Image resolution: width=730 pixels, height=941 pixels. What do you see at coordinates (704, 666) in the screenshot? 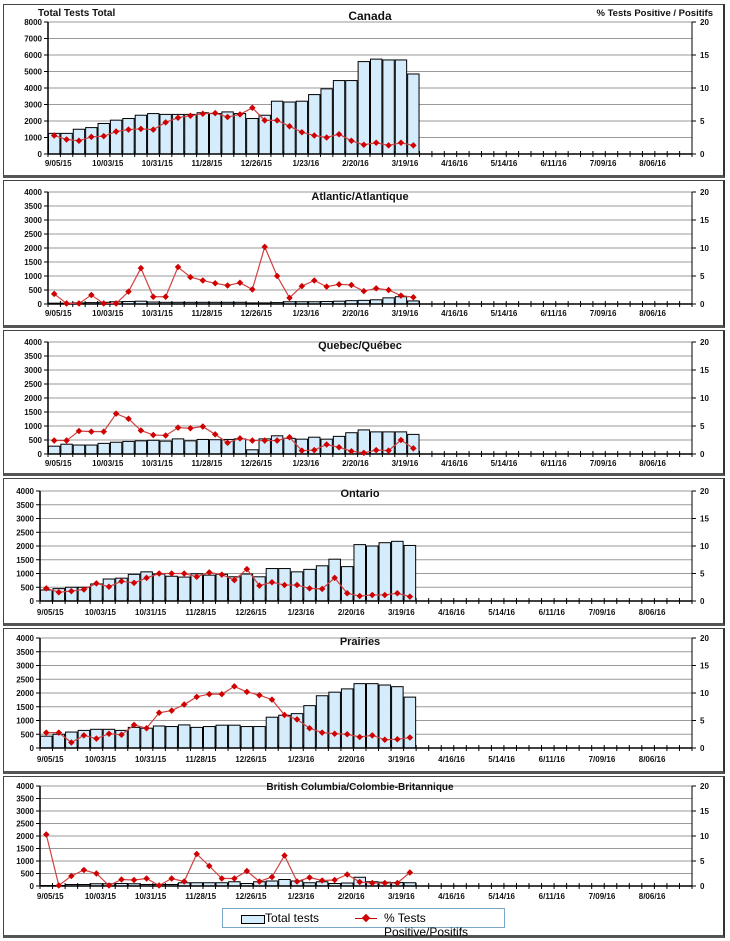
I see `y2-tick-label: 15` at bounding box center [704, 666].